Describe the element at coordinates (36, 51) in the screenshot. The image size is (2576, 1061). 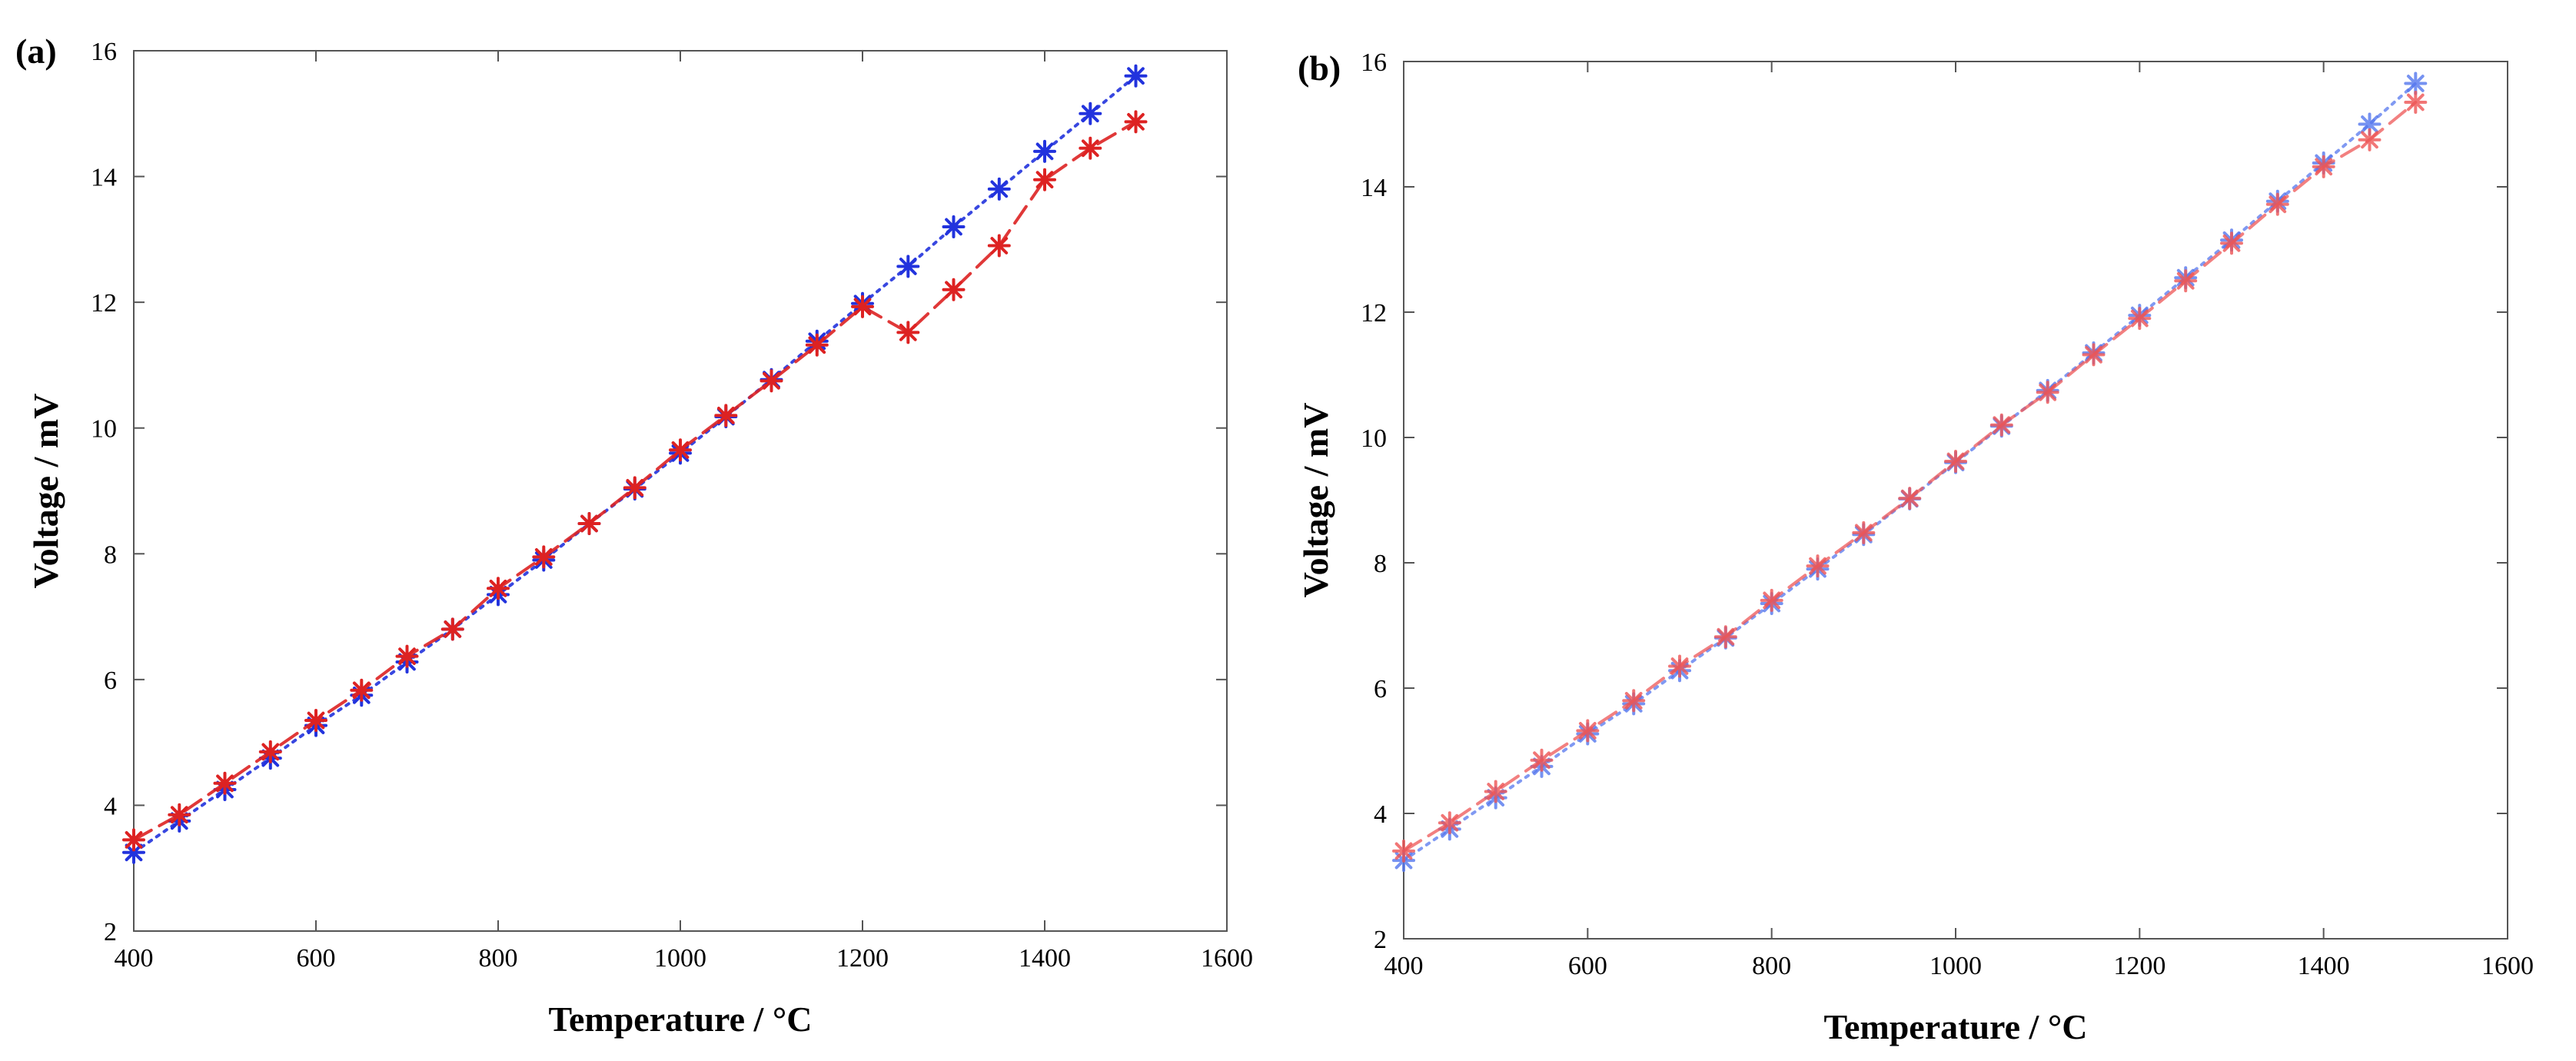
I see `panel-label: (a)` at that location.